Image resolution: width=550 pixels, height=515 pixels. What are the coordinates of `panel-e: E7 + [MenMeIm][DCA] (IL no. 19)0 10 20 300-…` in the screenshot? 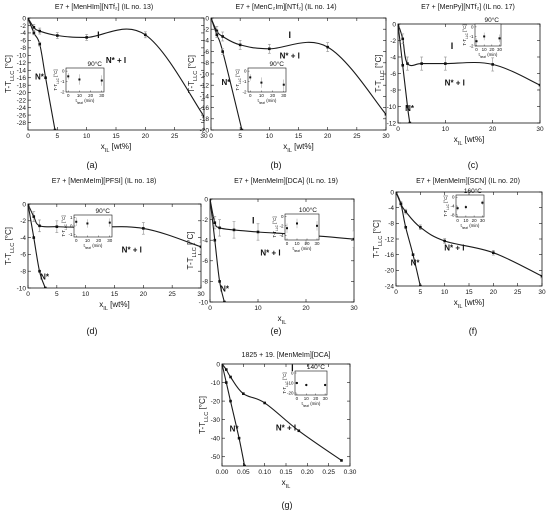 It's located at (272, 257).